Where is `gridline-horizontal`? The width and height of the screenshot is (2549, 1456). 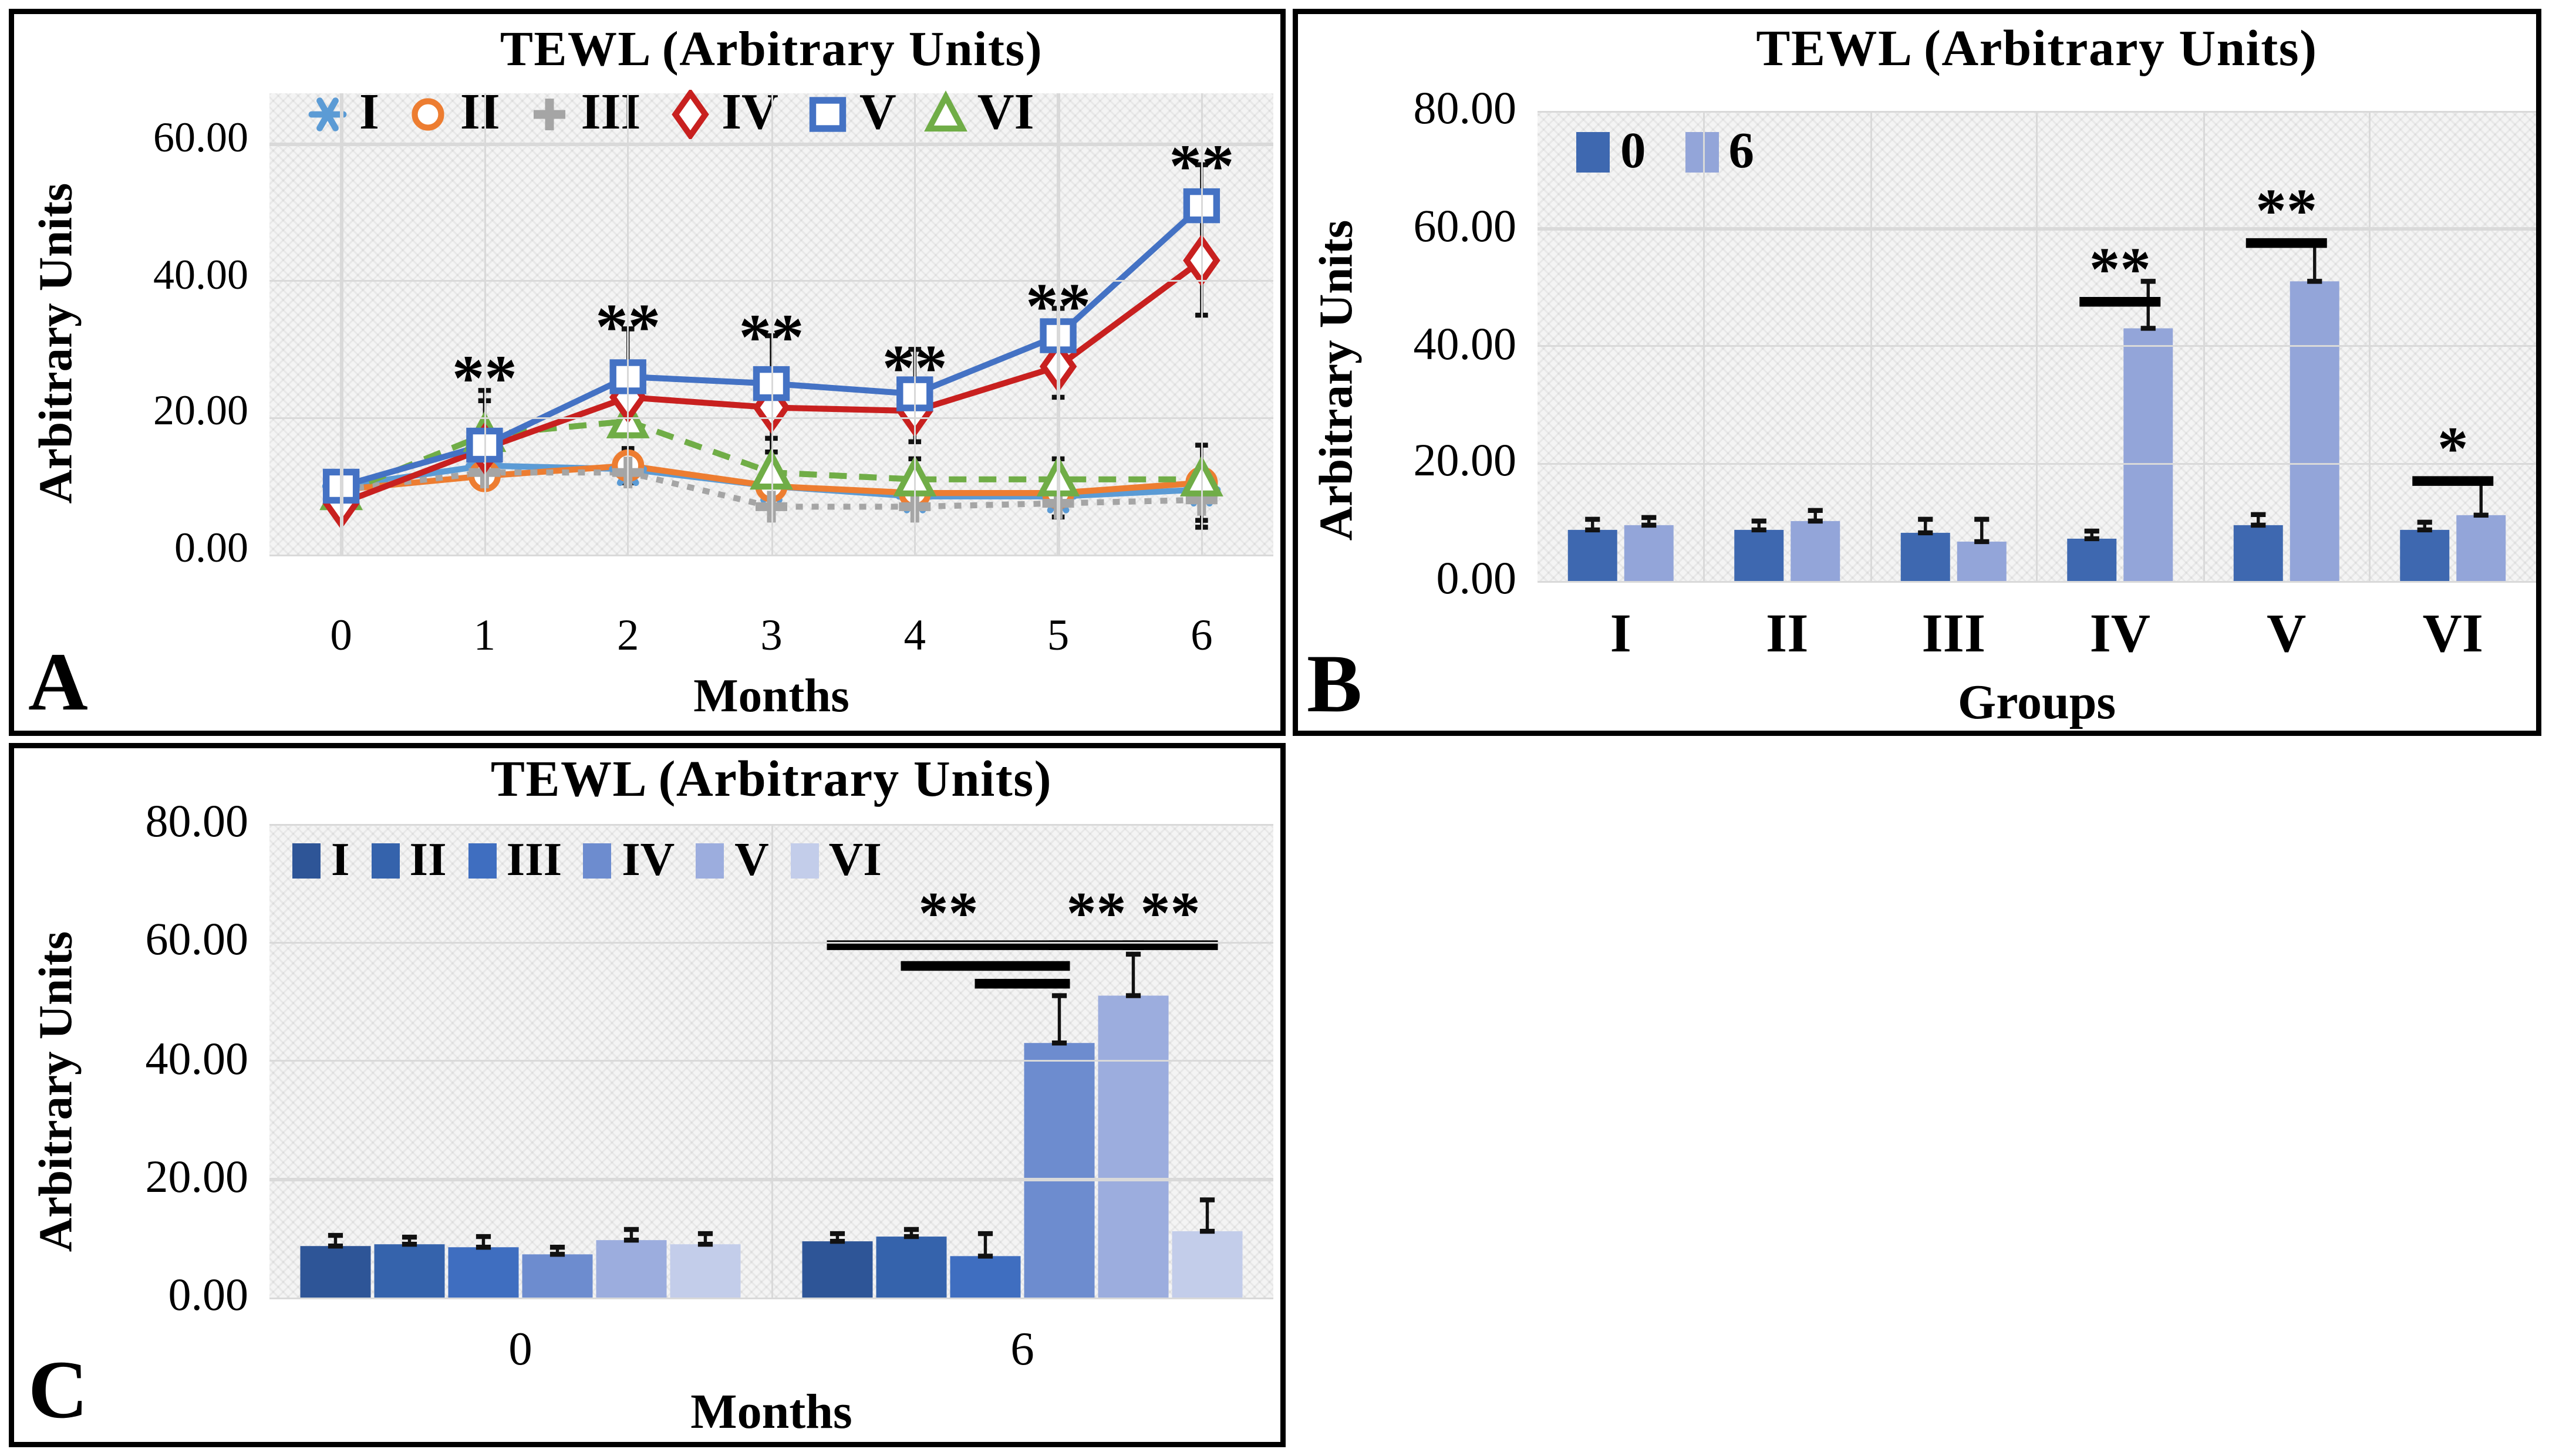 gridline-horizontal is located at coordinates (771, 554).